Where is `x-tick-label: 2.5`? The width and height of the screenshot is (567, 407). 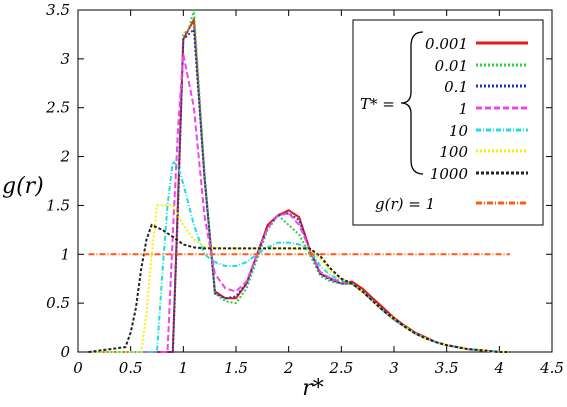 x-tick-label: 2.5 is located at coordinates (340, 368).